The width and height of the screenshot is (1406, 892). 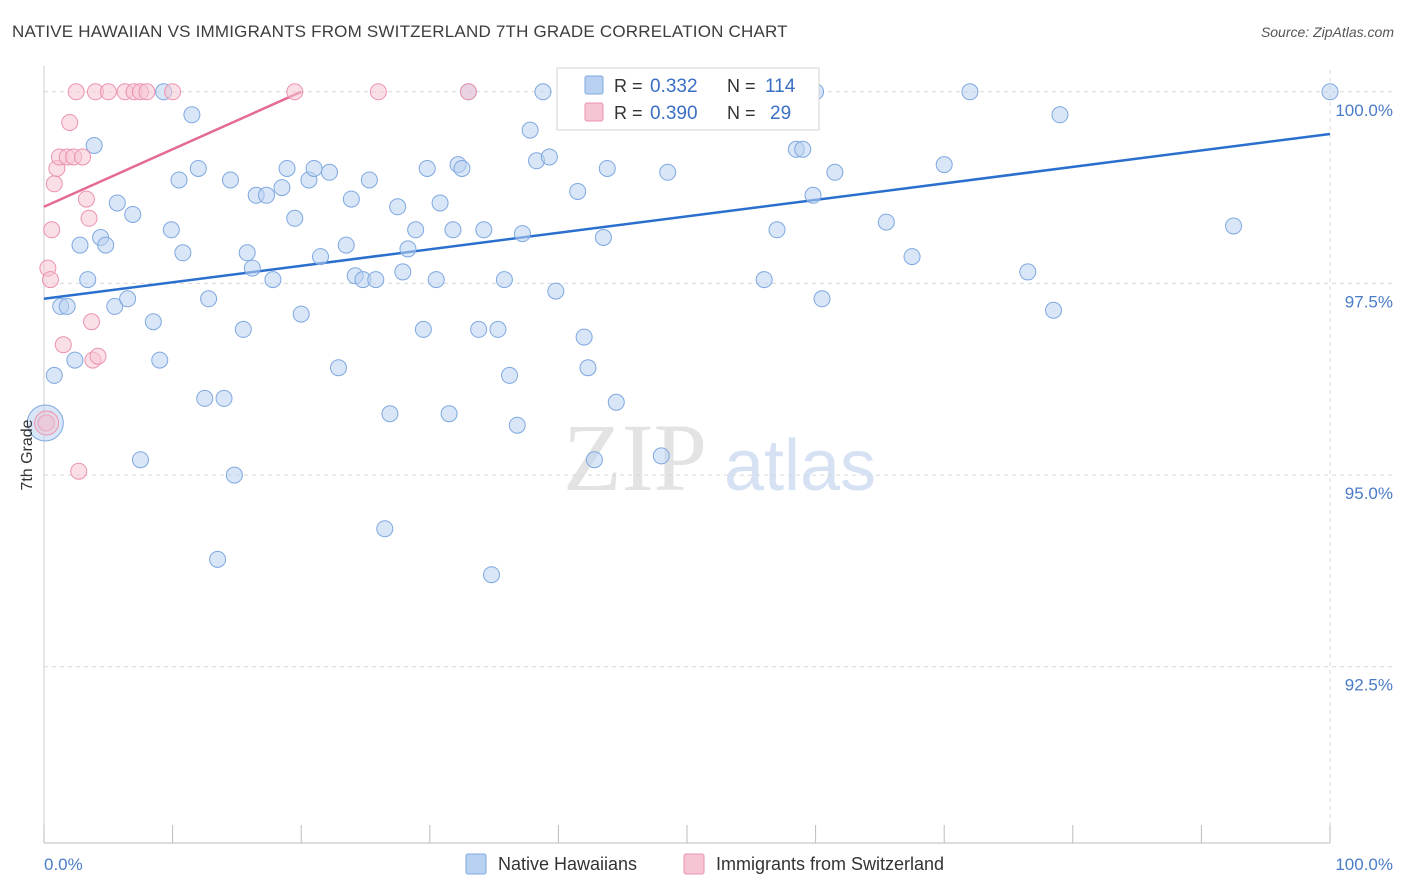 What do you see at coordinates (1364, 864) in the screenshot?
I see `x-tick-label-max: 100.0%` at bounding box center [1364, 864].